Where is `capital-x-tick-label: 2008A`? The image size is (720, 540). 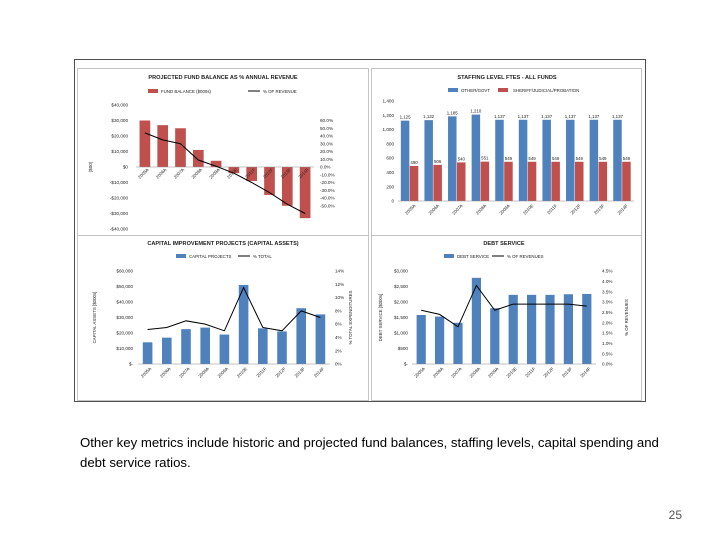 capital-x-tick-label: 2008A is located at coordinates (203, 372).